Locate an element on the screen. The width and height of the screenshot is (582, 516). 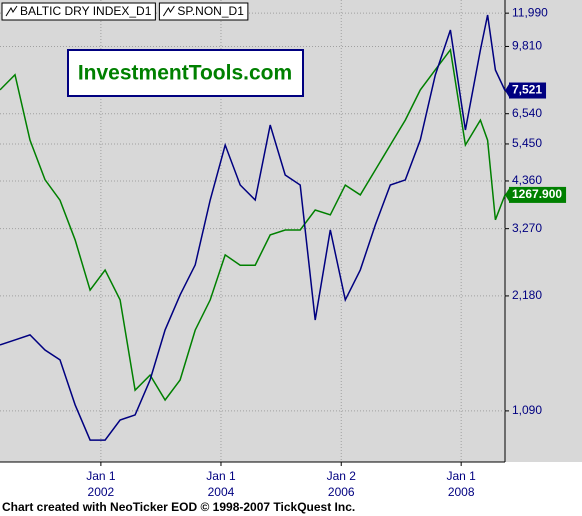
watermark-box is located at coordinates (185, 73).